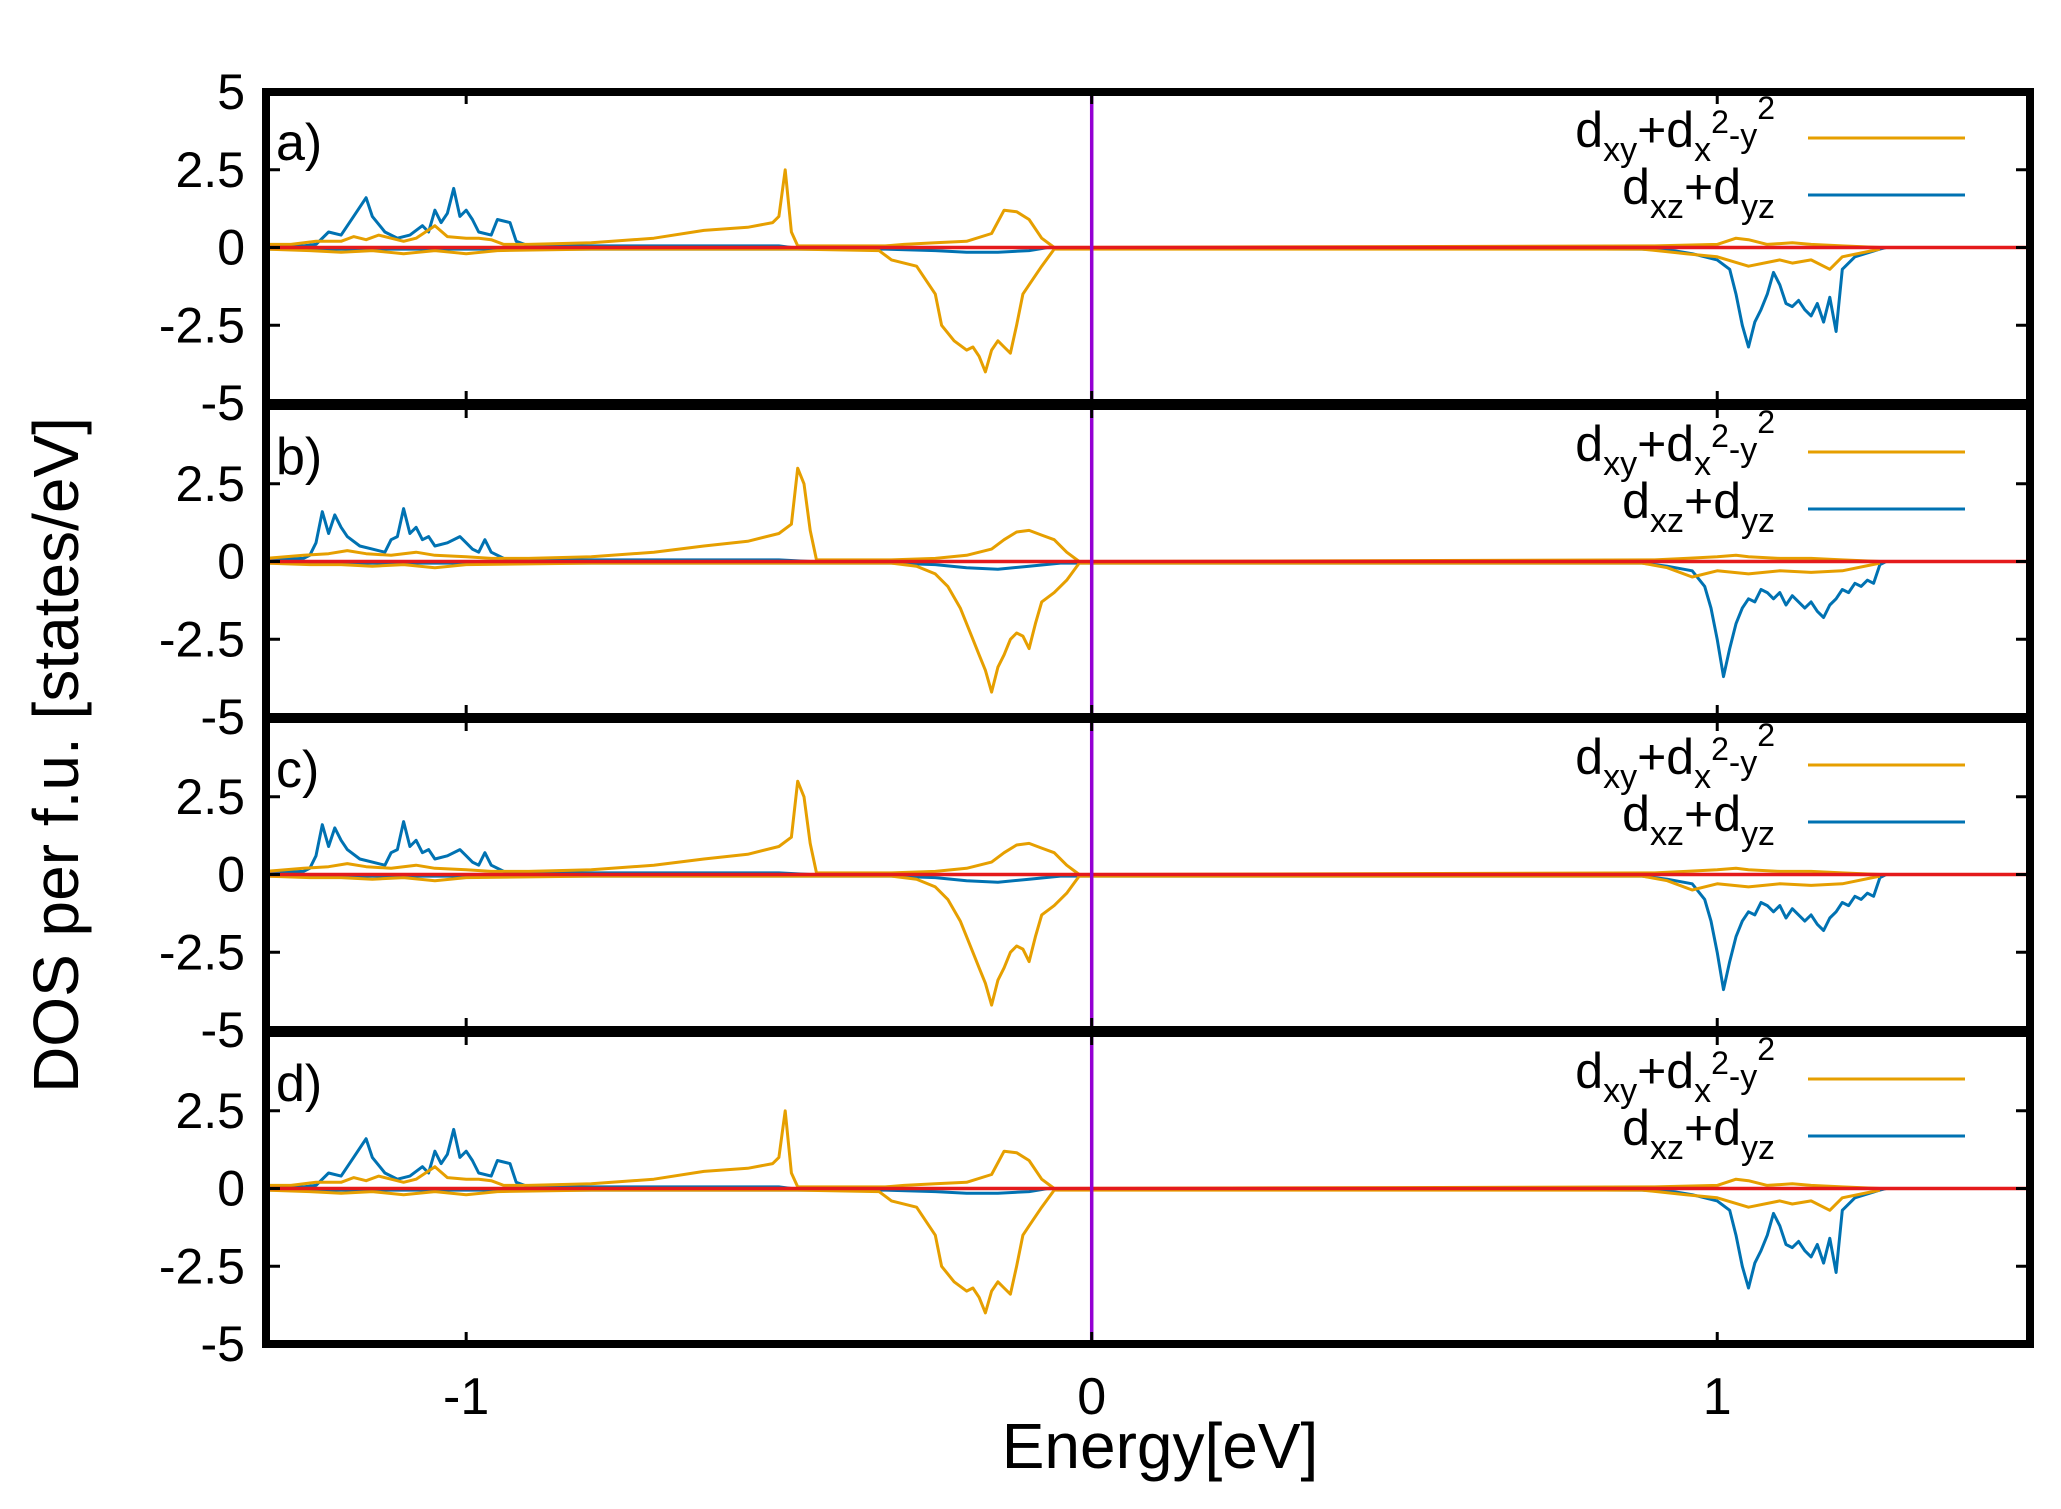  What do you see at coordinates (299, 143) in the screenshot?
I see `panel-label: a)` at bounding box center [299, 143].